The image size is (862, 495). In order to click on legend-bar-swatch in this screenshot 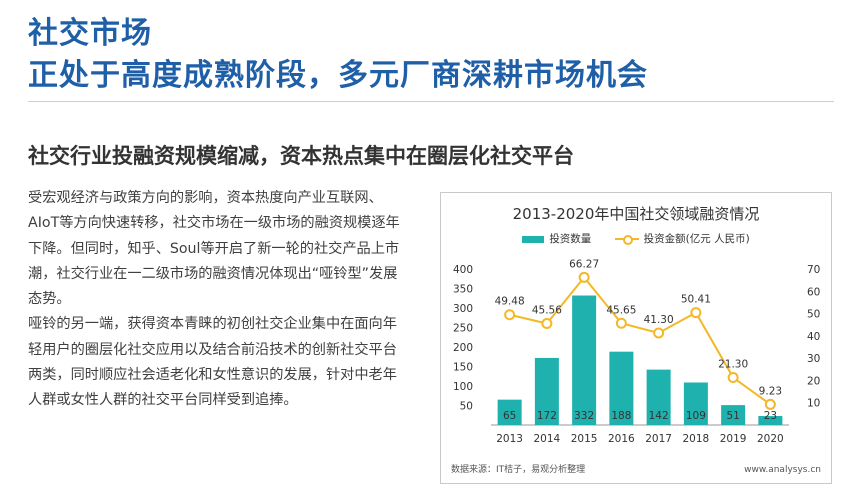, I will do `click(533, 239)`.